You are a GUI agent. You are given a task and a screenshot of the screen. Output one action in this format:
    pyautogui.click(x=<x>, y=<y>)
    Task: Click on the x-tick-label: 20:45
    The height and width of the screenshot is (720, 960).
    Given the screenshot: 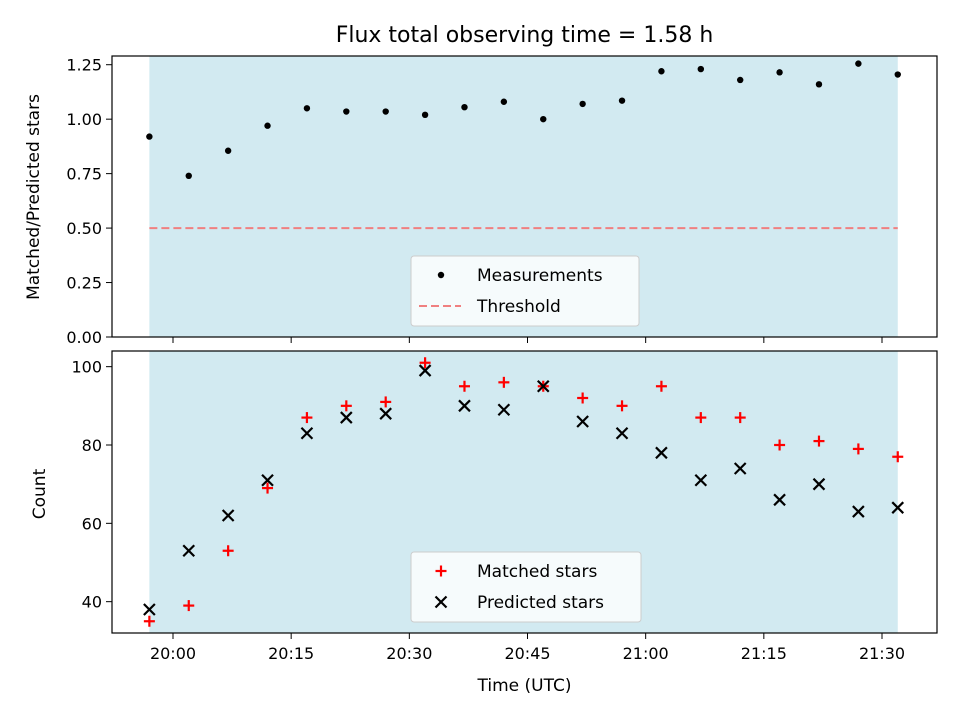 What is the action you would take?
    pyautogui.click(x=527, y=653)
    